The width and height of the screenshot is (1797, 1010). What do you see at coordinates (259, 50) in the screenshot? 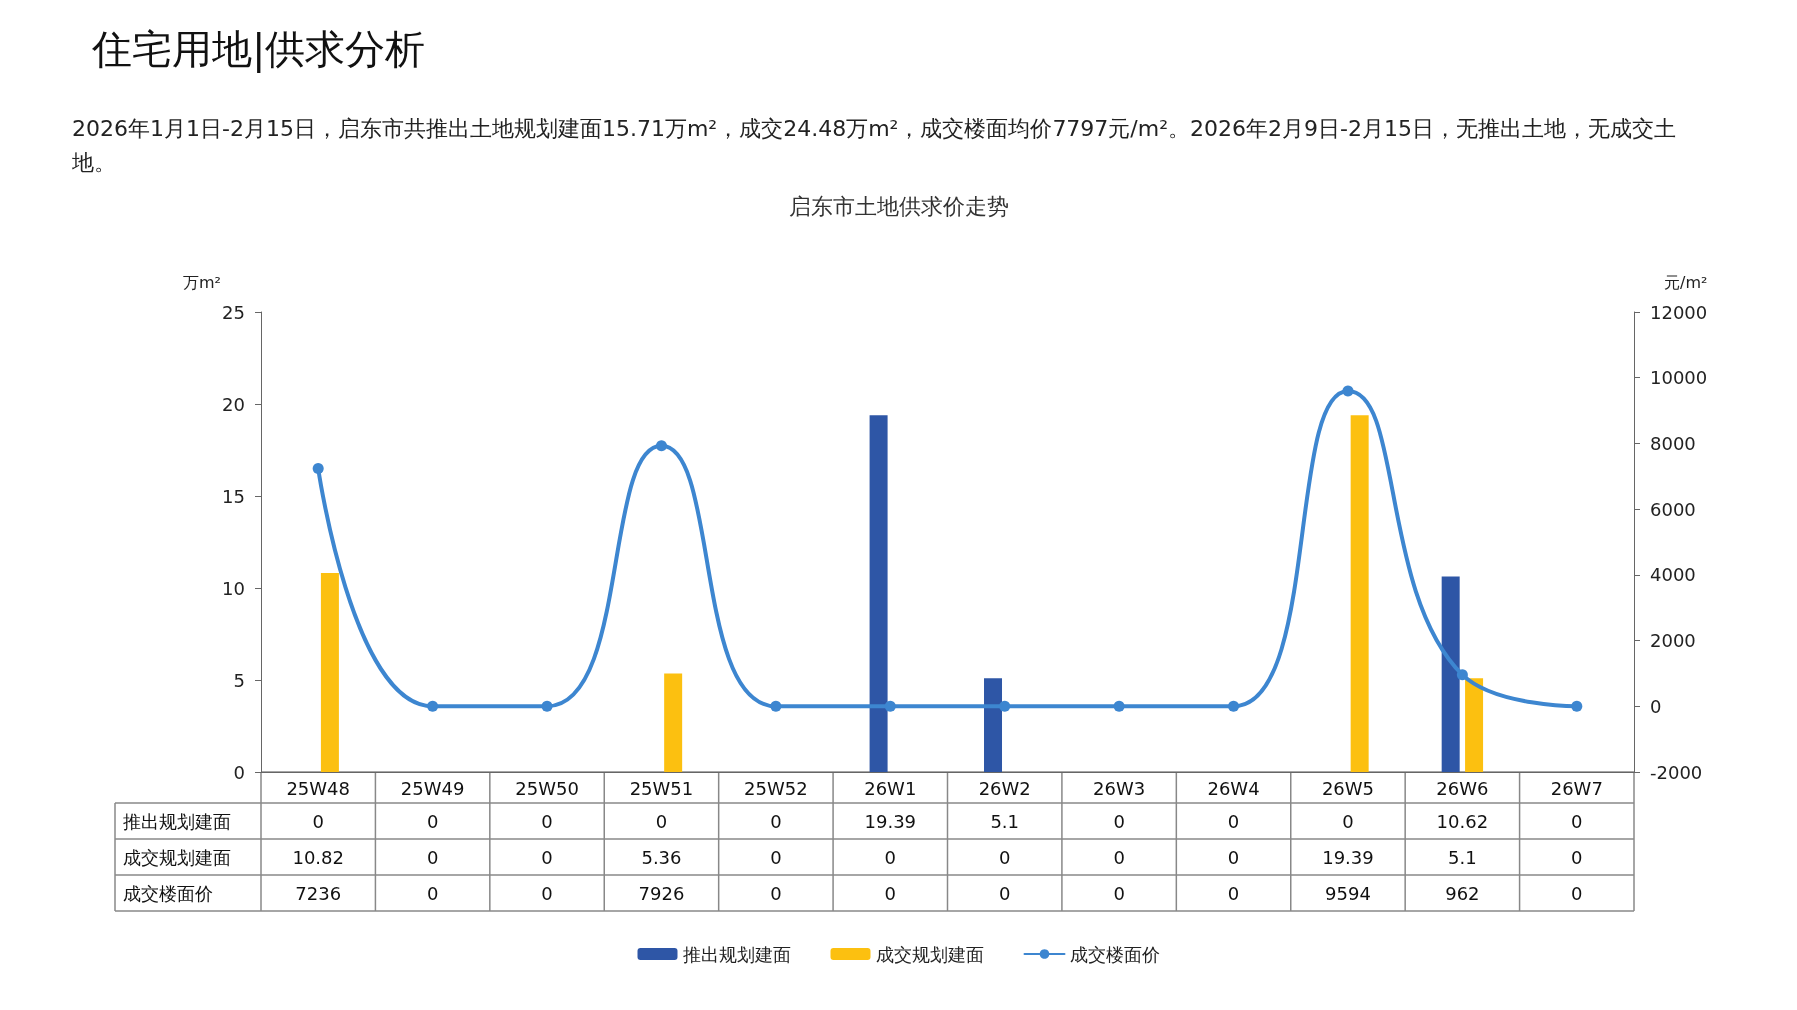
I see `text: 住宅用地|供求分析` at bounding box center [259, 50].